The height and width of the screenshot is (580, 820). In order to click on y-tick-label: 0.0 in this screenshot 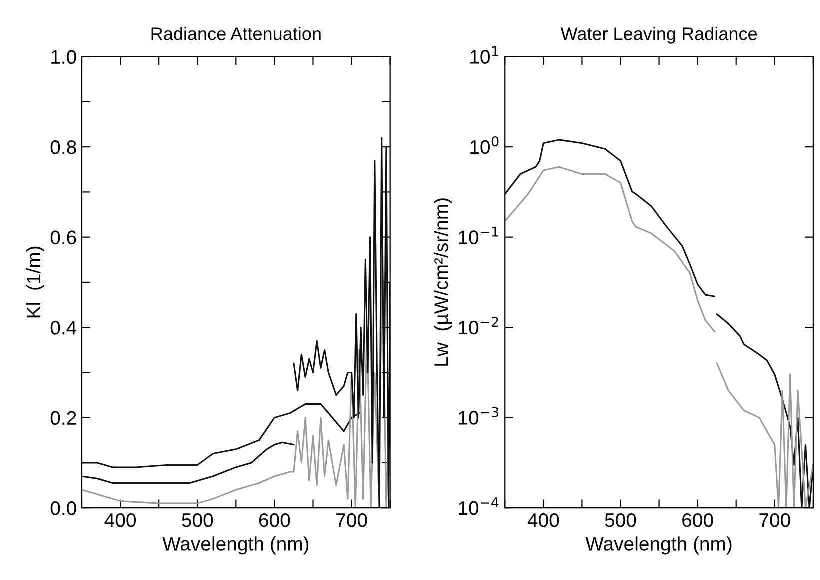, I will do `click(63, 509)`.